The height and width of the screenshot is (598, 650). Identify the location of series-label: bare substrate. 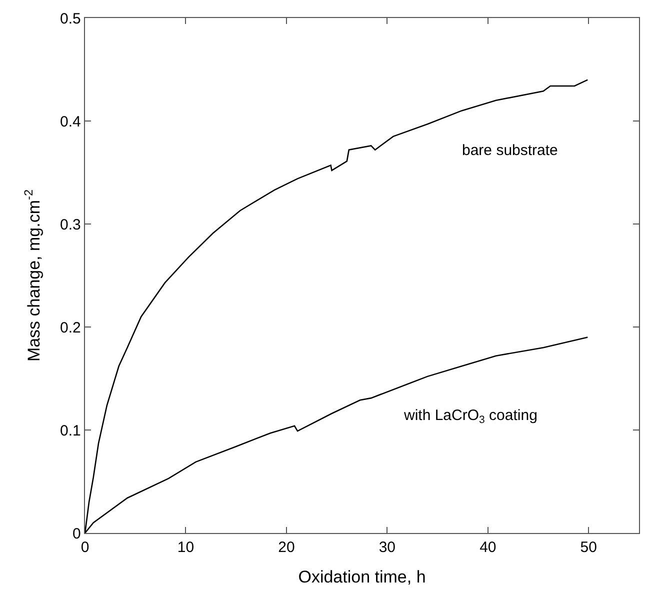
(510, 150).